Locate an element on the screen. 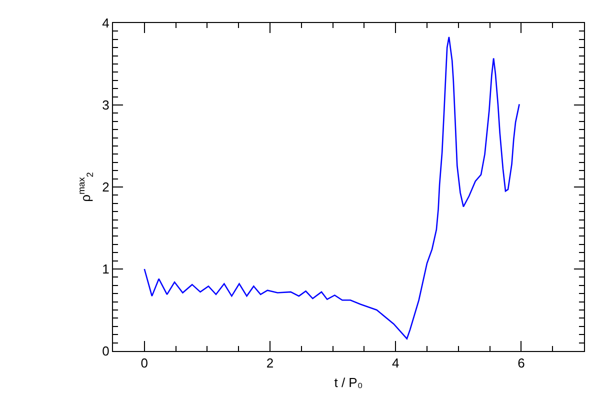 The image size is (600, 400). y-tick-label: 3 is located at coordinates (106, 105).